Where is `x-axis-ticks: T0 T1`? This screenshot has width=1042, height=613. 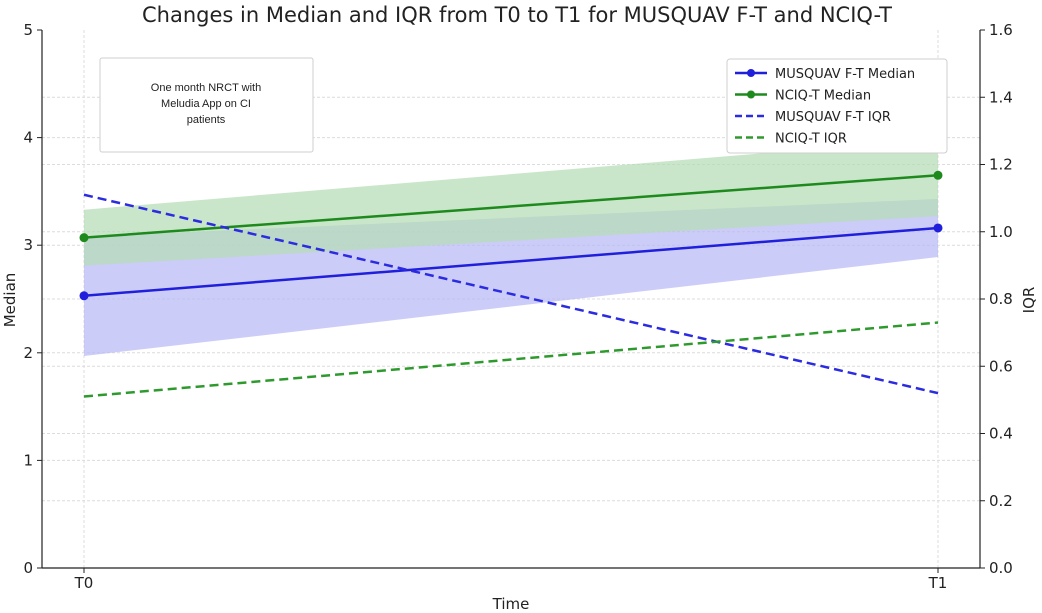
x-axis-ticks: T0 T1 is located at coordinates (511, 580).